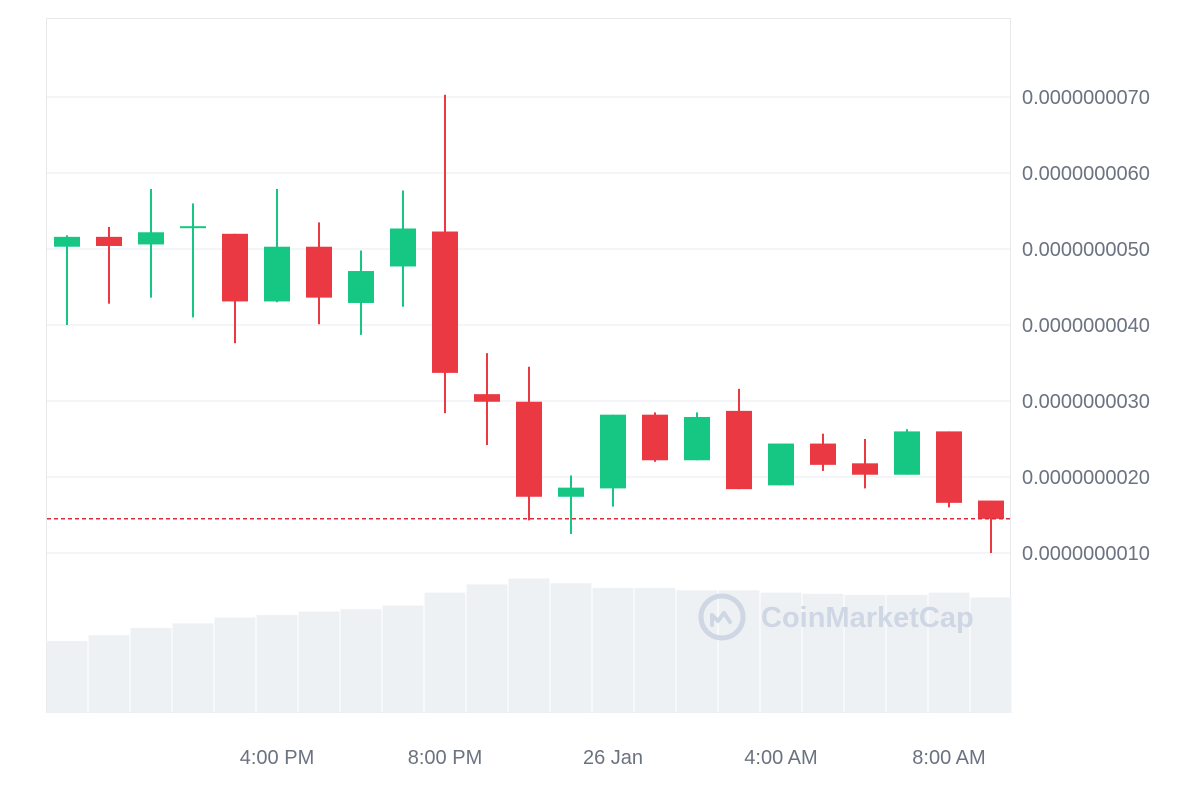  I want to click on y-tick-label: 0.0000000050, so click(1086, 250).